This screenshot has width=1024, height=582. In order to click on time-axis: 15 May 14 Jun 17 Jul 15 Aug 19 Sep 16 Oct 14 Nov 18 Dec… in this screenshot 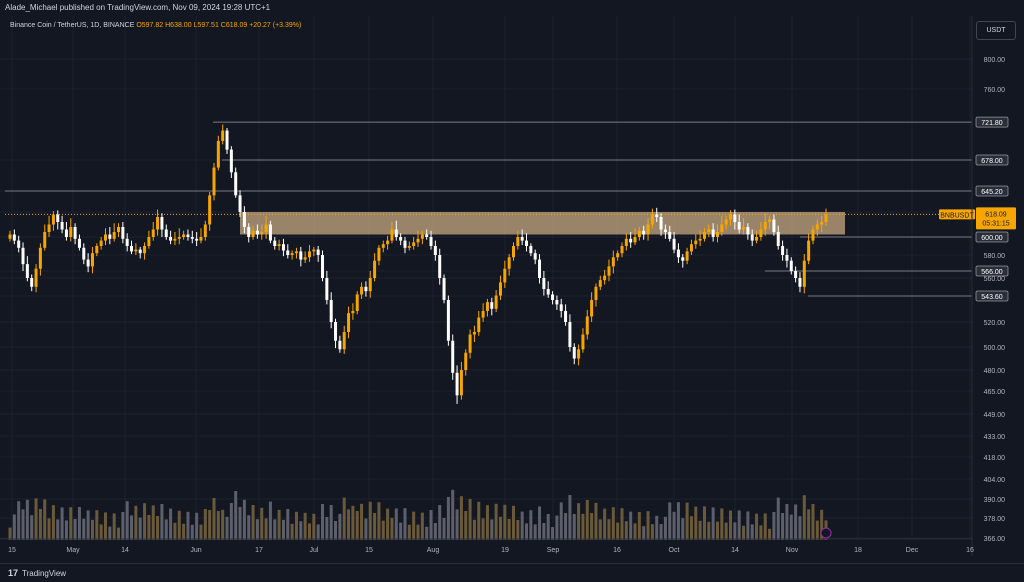, I will do `click(487, 540)`.